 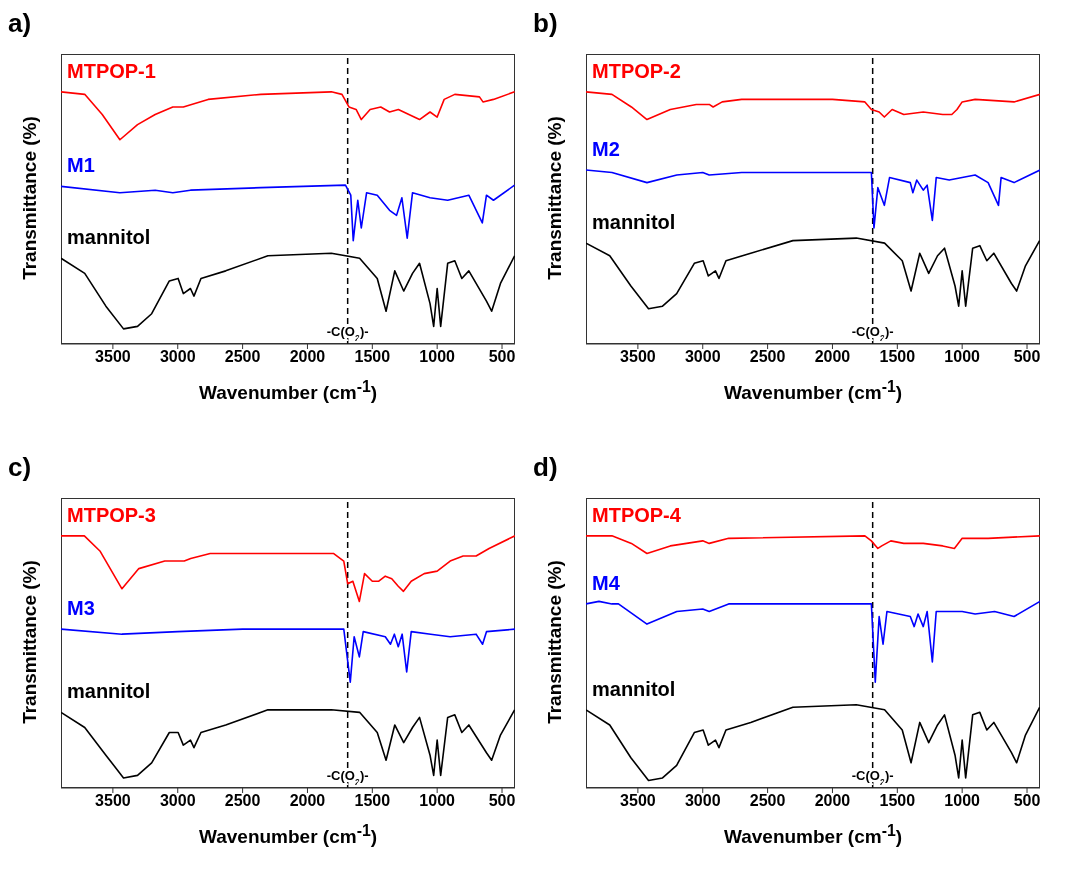 I want to click on series-label: MTPOP-2, so click(x=636, y=70).